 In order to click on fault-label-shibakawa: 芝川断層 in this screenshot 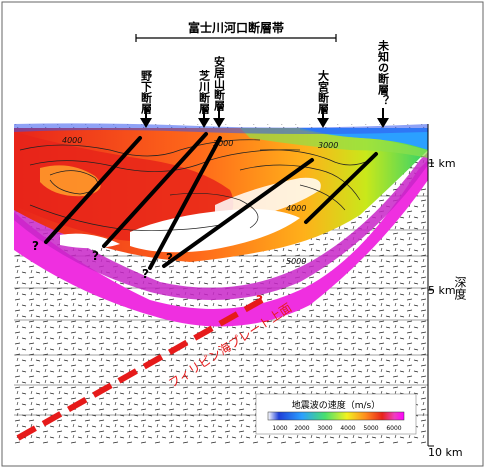, I will do `click(205, 92)`.